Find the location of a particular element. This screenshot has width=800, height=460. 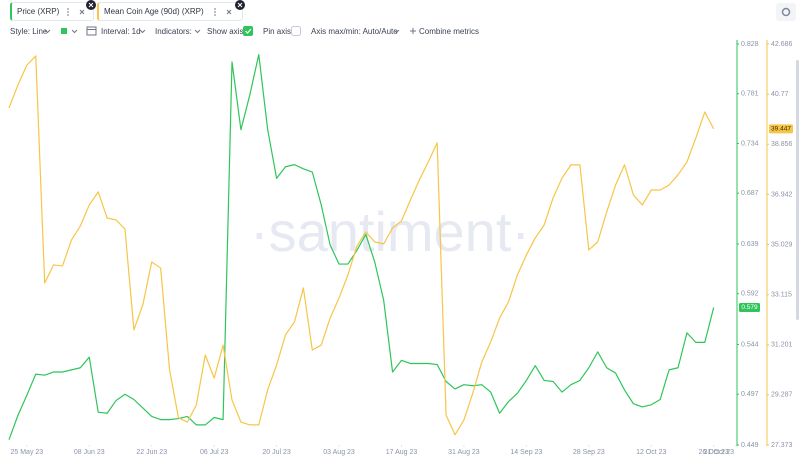

metric-tab: Price (XRP) is located at coordinates (52, 11).